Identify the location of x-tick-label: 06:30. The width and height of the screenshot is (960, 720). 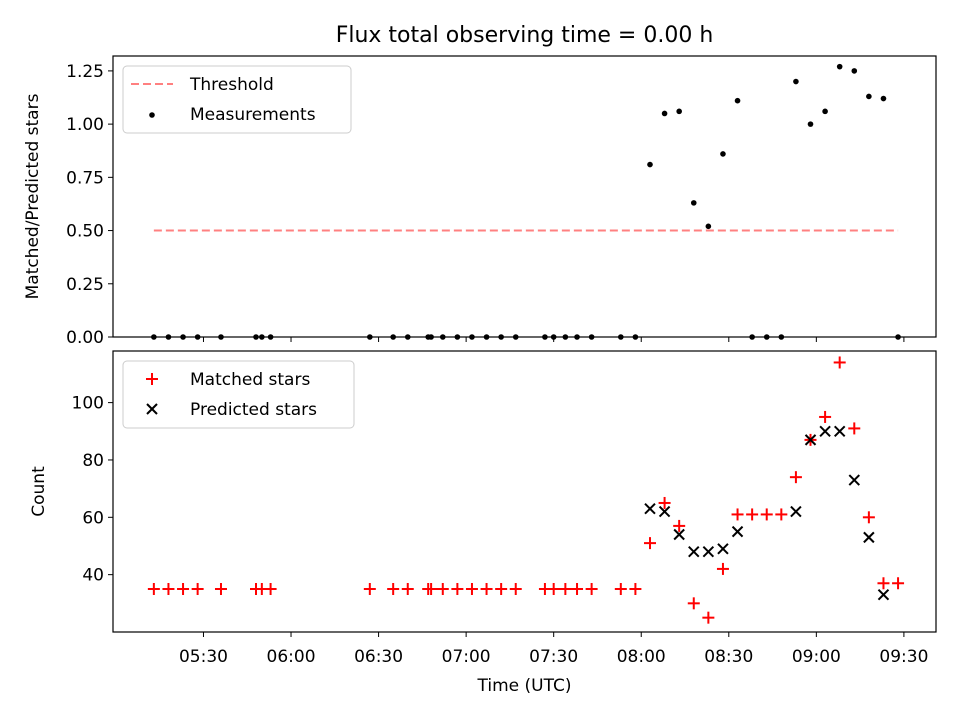
(378, 657).